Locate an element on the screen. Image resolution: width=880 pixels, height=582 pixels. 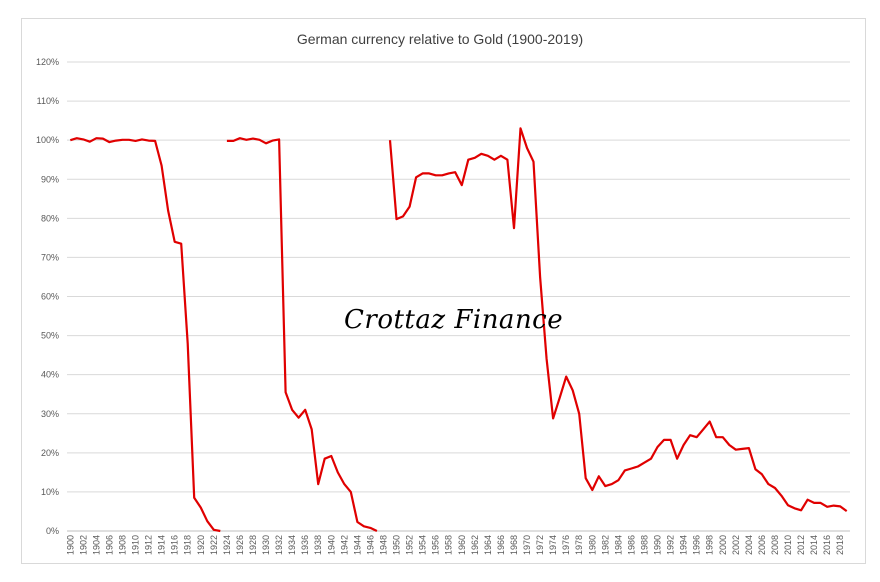
x-tick-label: 1952 is located at coordinates (410, 545).